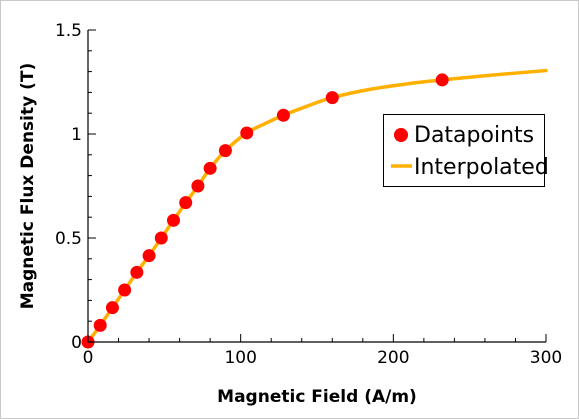 The width and height of the screenshot is (579, 419). I want to click on legend-box, so click(464, 150).